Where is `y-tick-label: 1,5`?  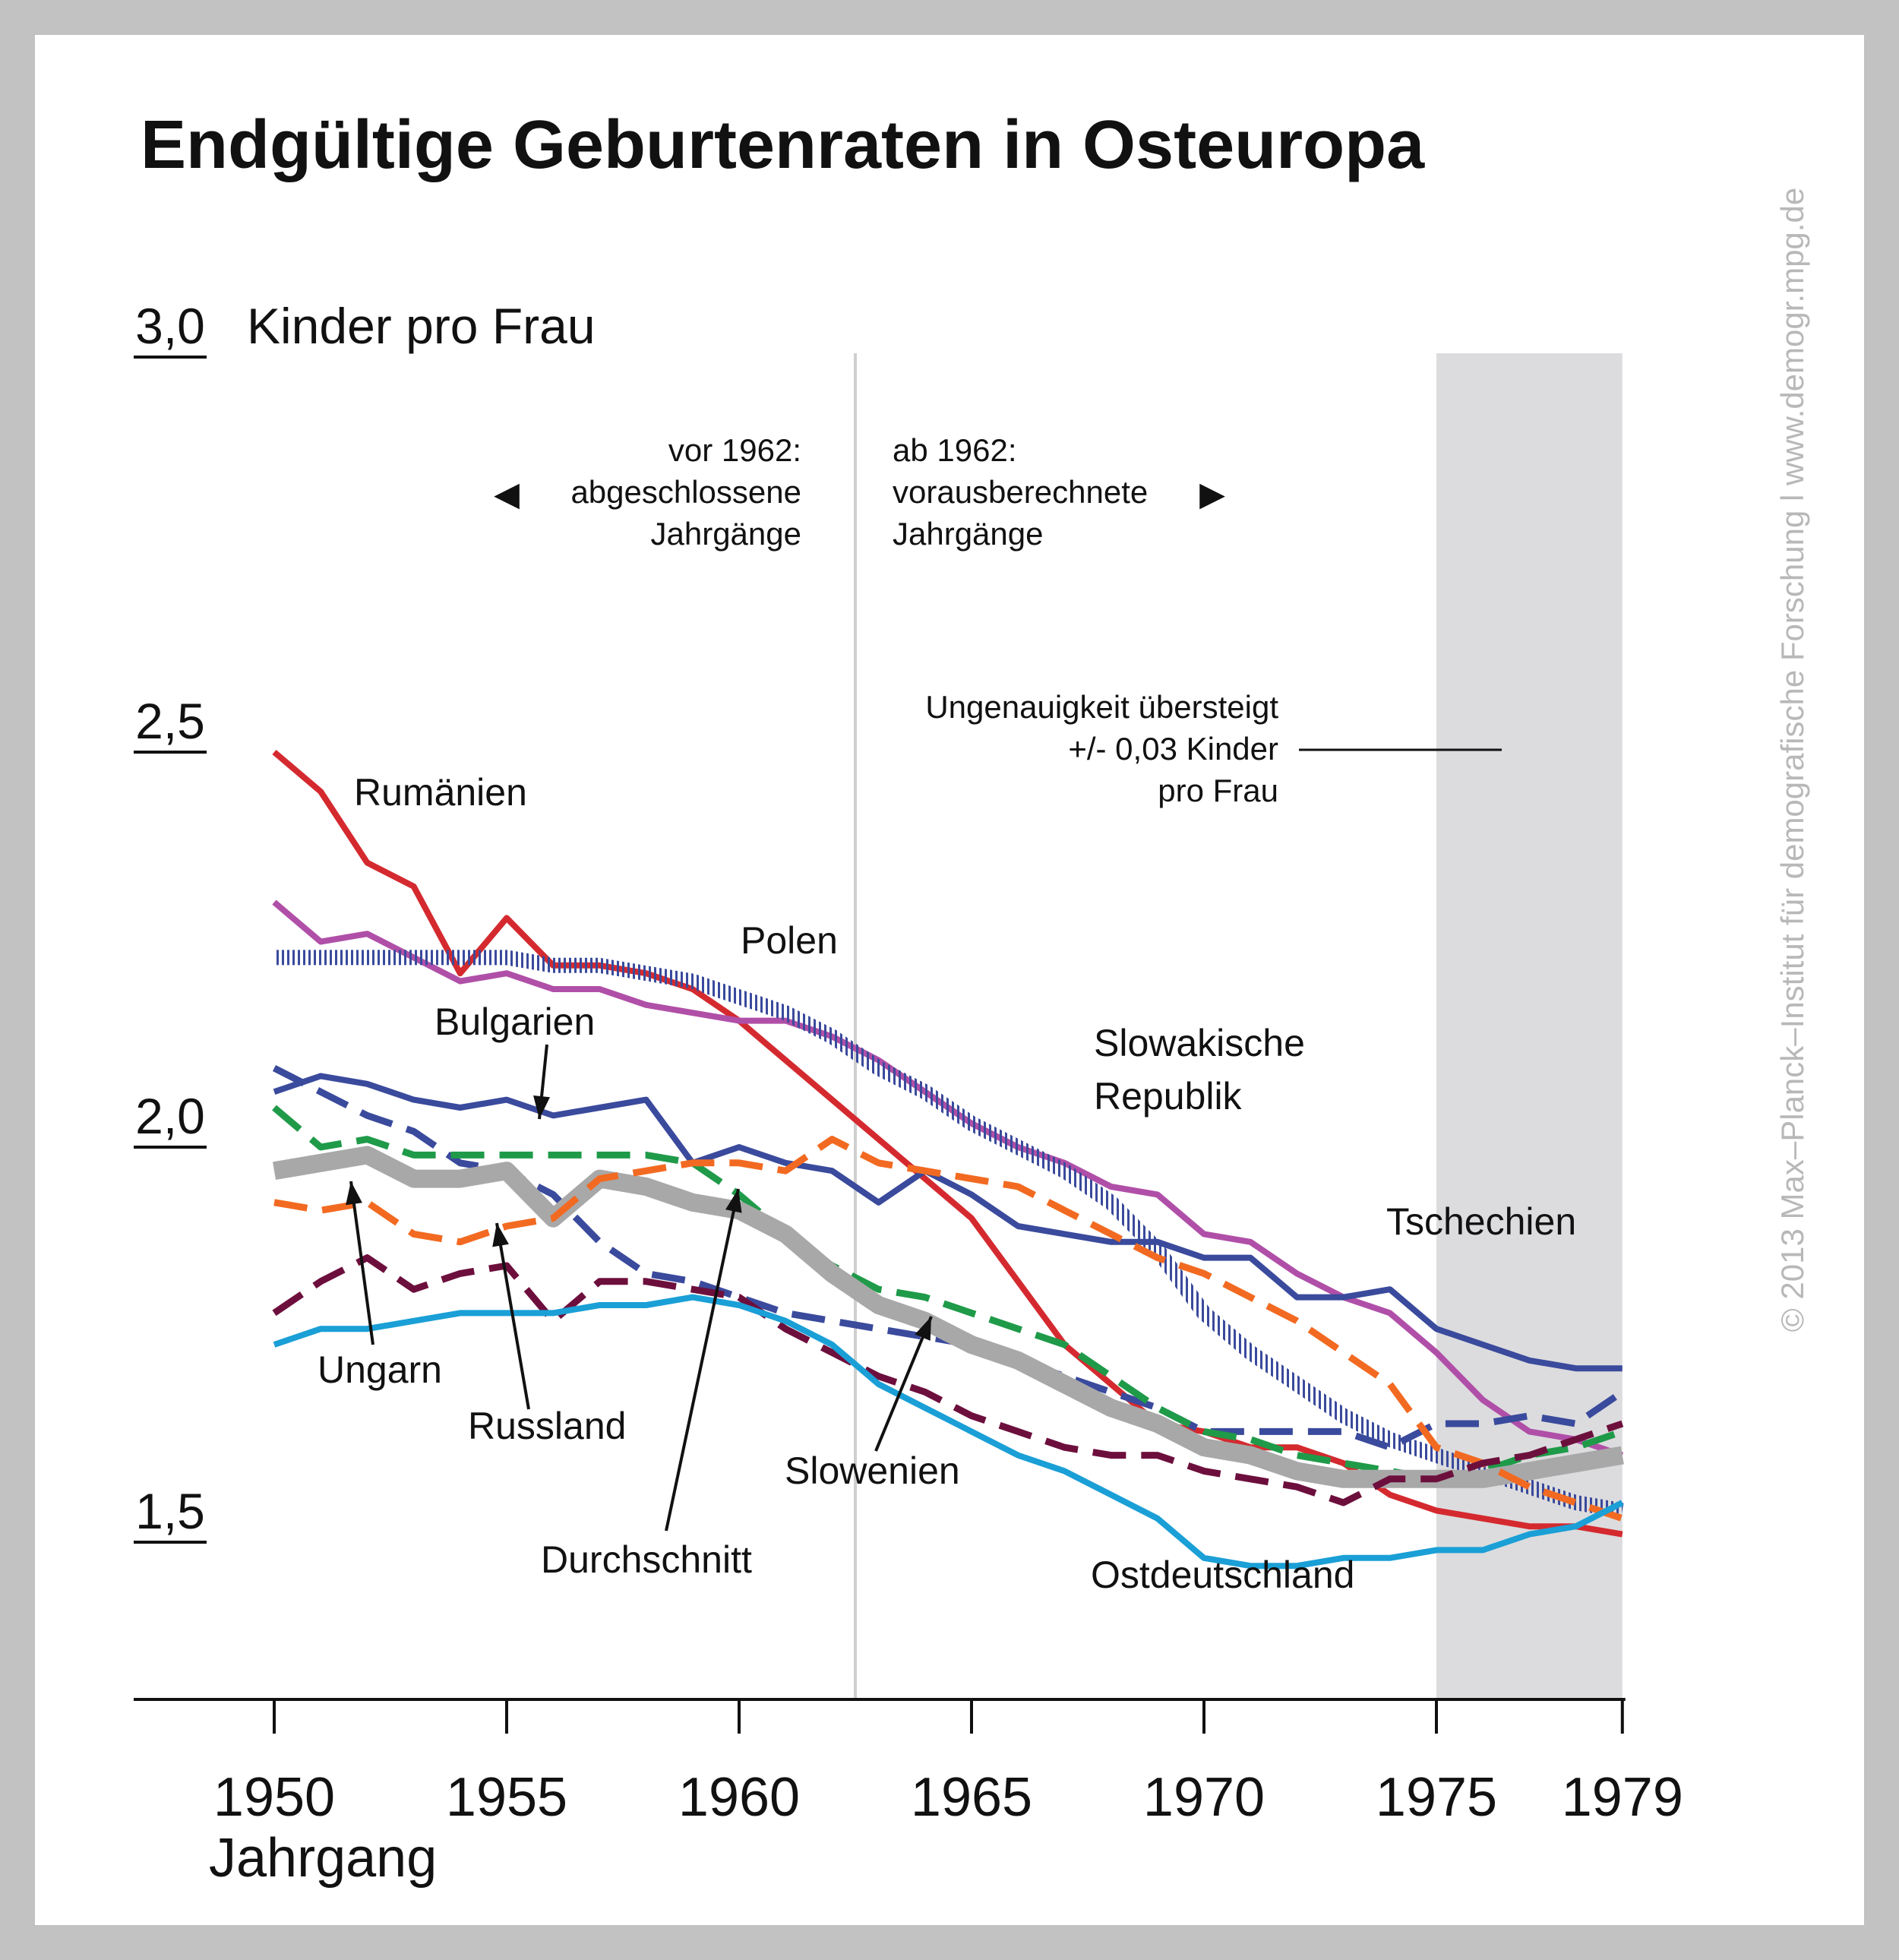 y-tick-label: 1,5 is located at coordinates (170, 1511).